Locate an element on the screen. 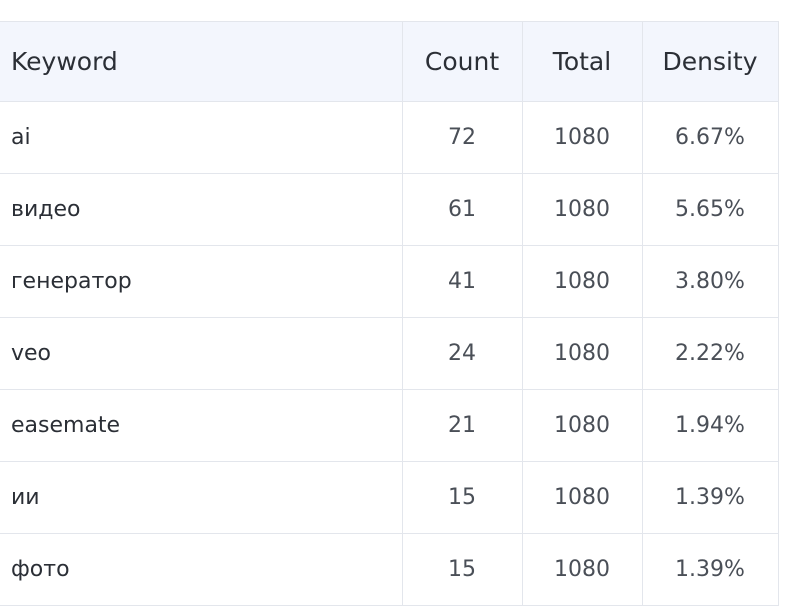 The image size is (794, 612). keyword-cell: ai is located at coordinates (201, 137).